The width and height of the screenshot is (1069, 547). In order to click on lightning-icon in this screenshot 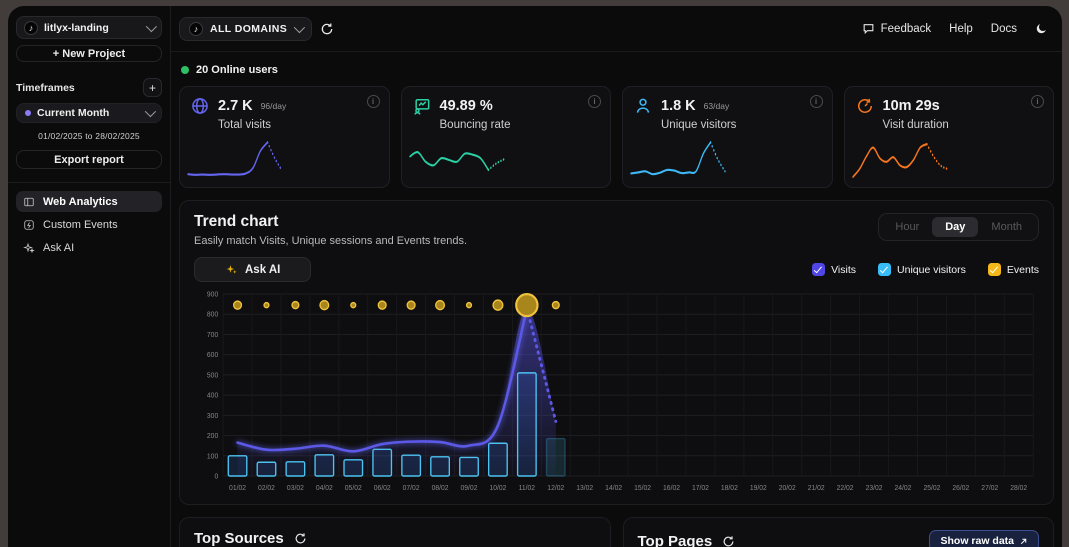, I will do `click(29, 224)`.